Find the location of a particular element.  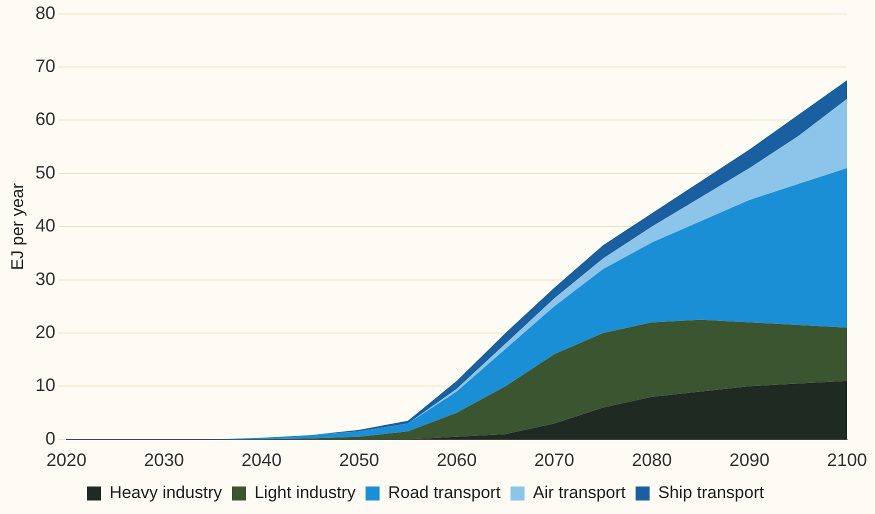

legend-label: Light industry is located at coordinates (305, 492).